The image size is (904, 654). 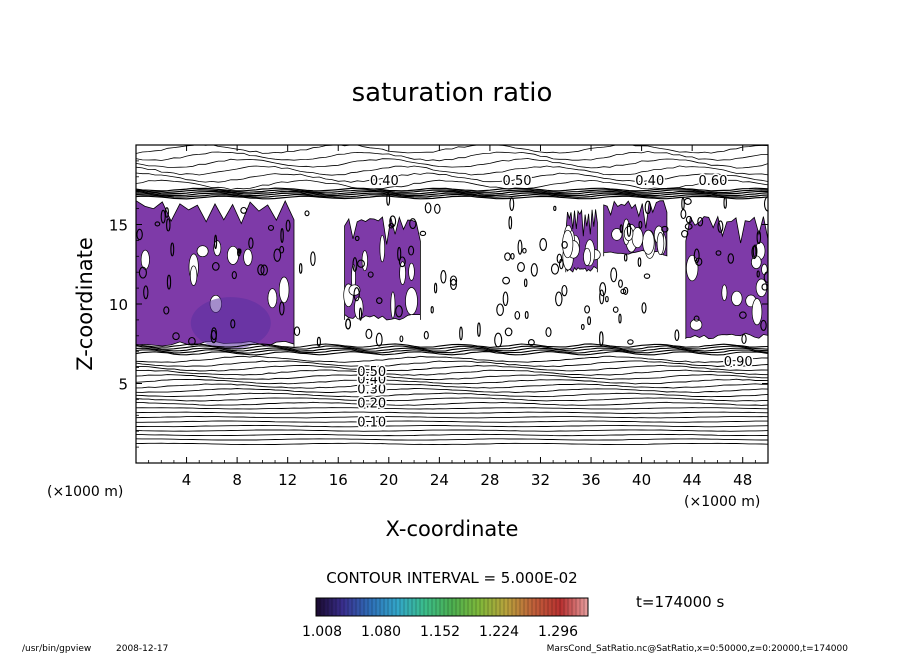 I want to click on x-tick-label: 32, so click(x=540, y=480).